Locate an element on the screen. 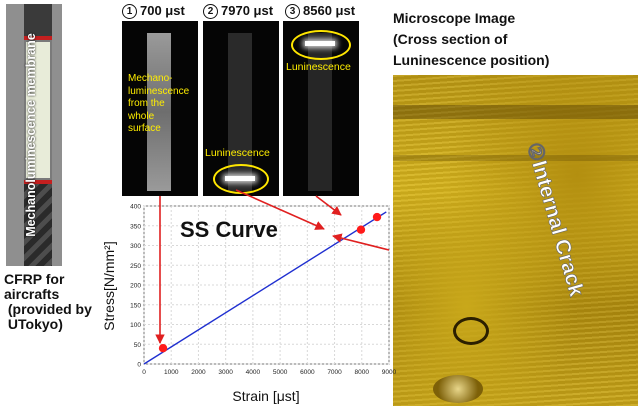 The width and height of the screenshot is (638, 406). series is located at coordinates (265, 288).